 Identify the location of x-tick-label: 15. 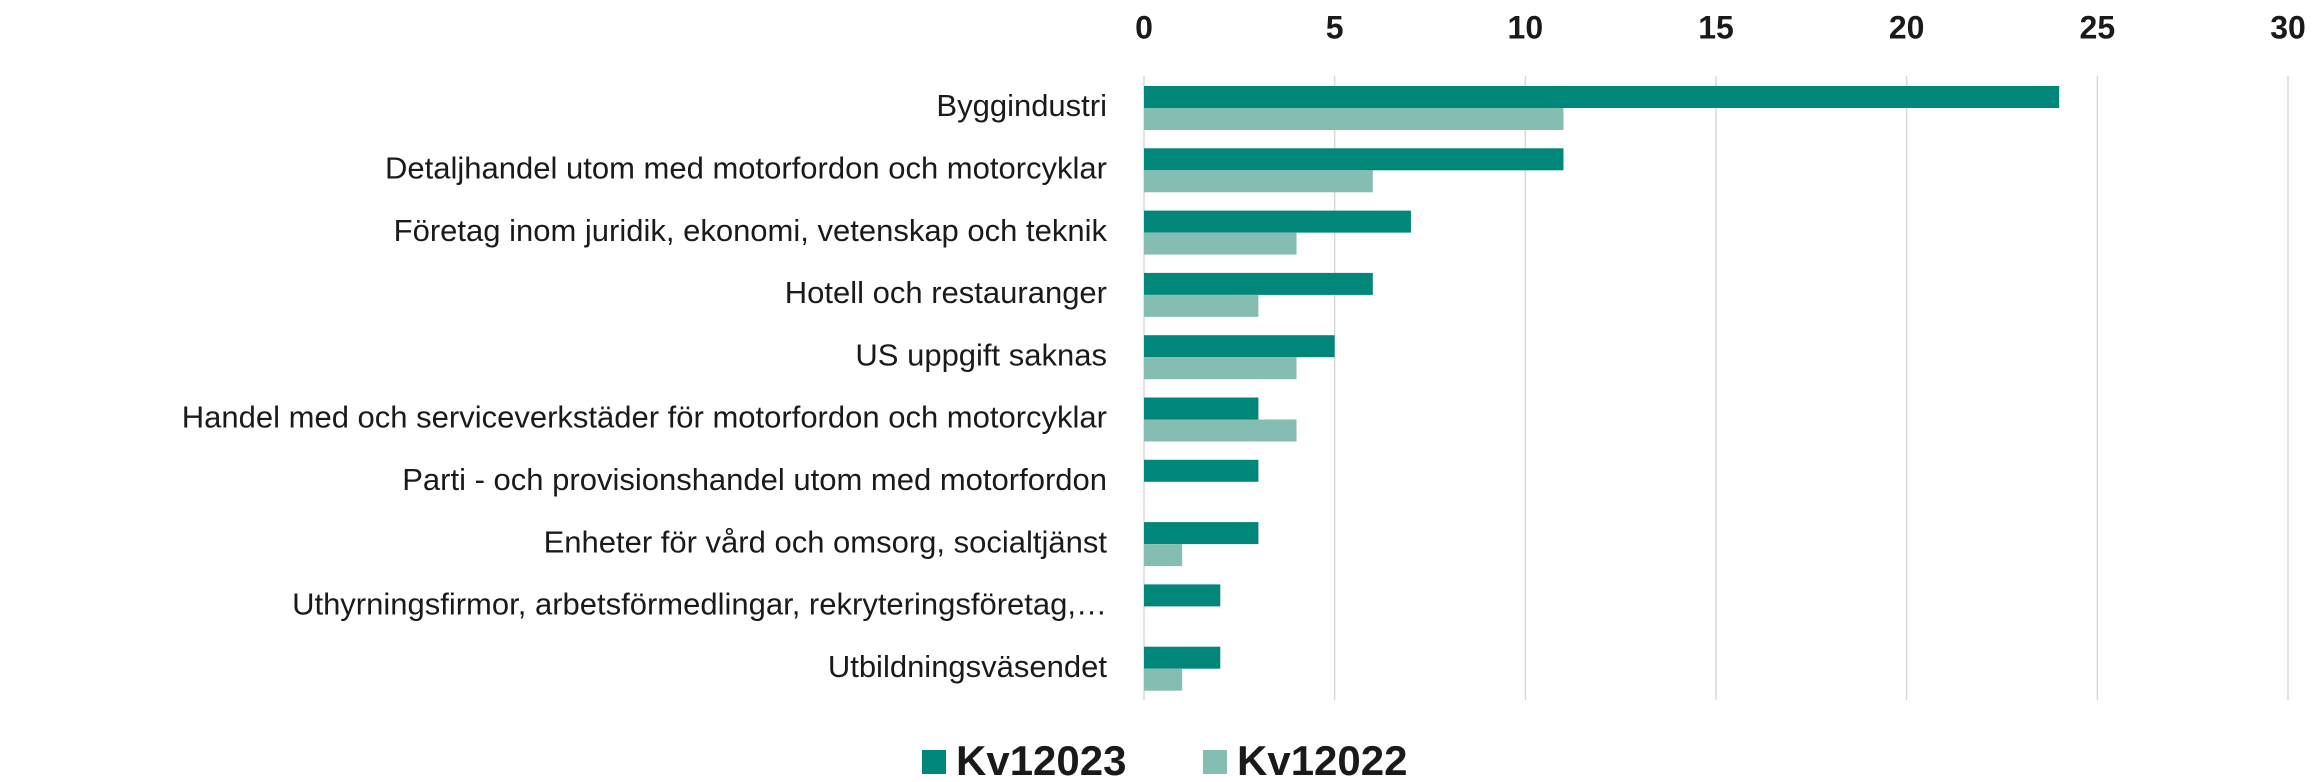
(1716, 27).